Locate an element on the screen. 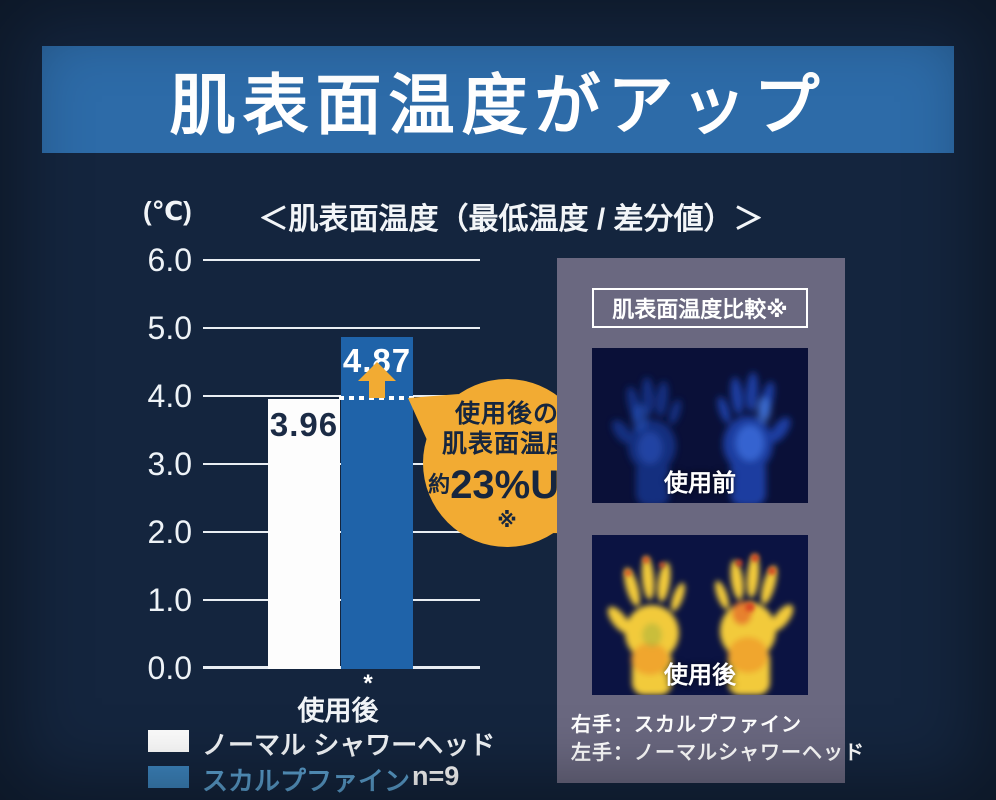 The image size is (996, 800). reference-dotted-line is located at coordinates (377, 398).